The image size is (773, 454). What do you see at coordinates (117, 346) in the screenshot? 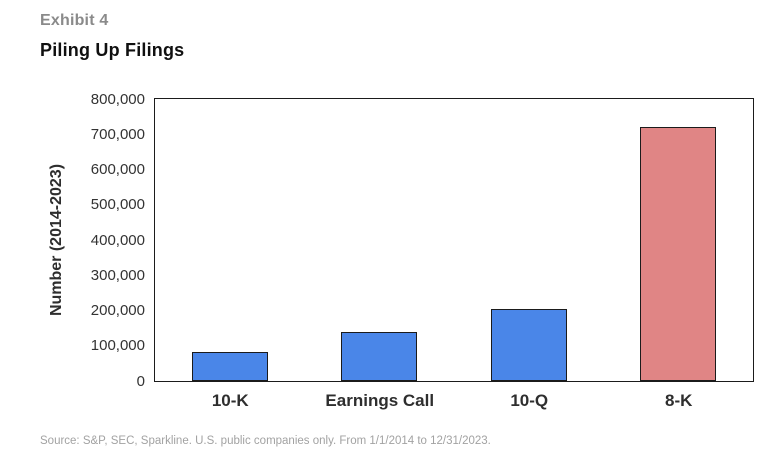
I see `y-tick-label: 100,000` at bounding box center [117, 346].